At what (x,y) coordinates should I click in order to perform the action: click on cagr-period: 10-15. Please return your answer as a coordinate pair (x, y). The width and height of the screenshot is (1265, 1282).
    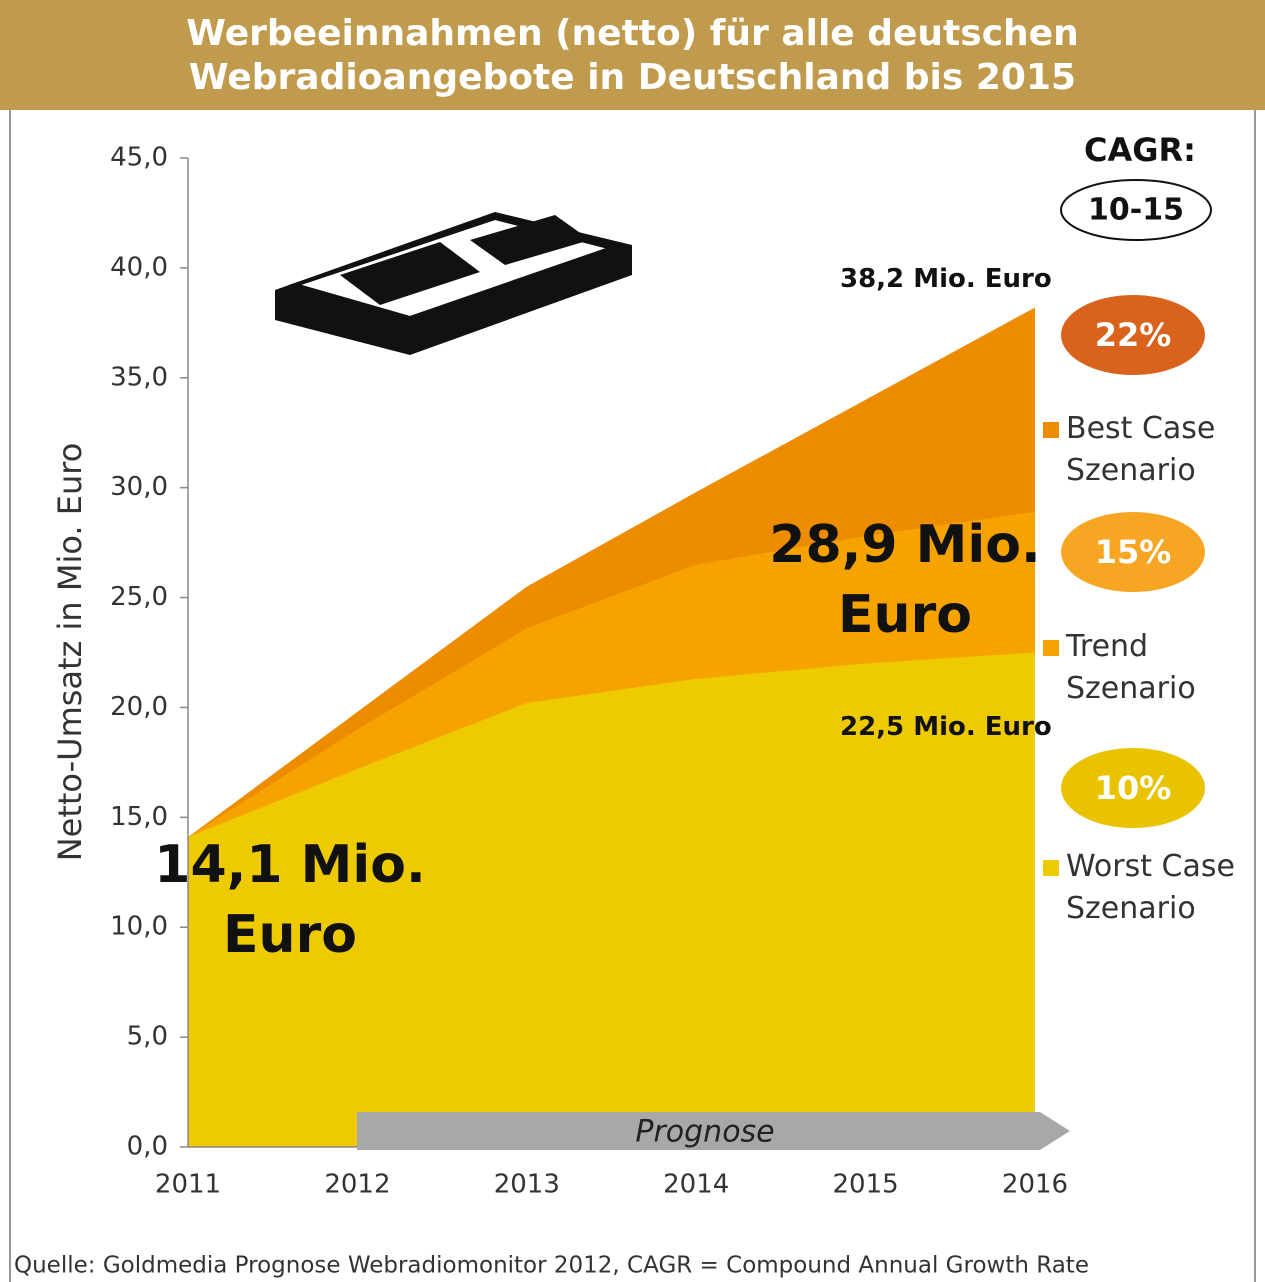
    Looking at the image, I should click on (1136, 210).